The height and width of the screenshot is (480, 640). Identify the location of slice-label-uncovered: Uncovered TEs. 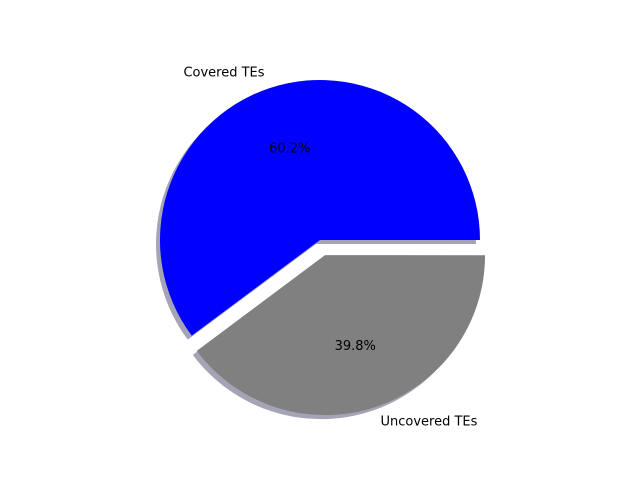
(428, 422).